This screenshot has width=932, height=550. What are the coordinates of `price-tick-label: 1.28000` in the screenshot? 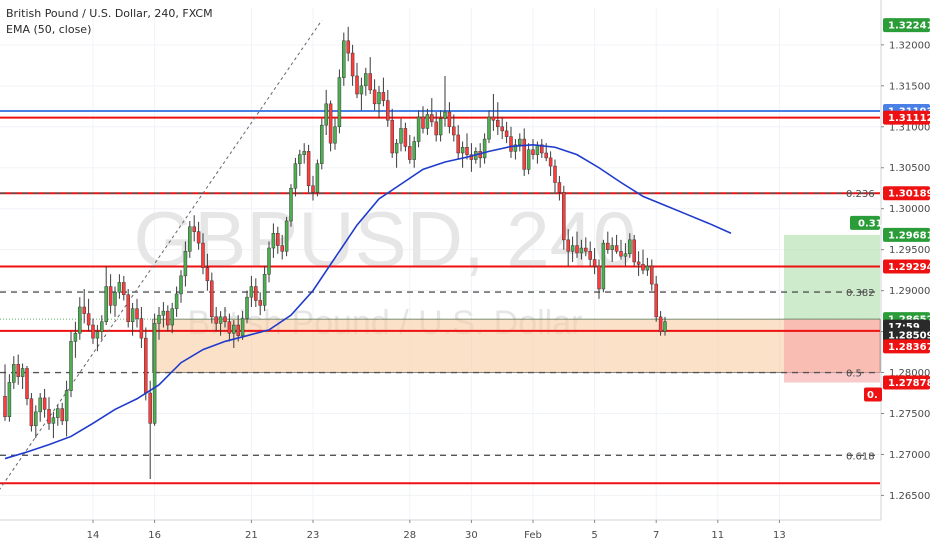 It's located at (909, 373).